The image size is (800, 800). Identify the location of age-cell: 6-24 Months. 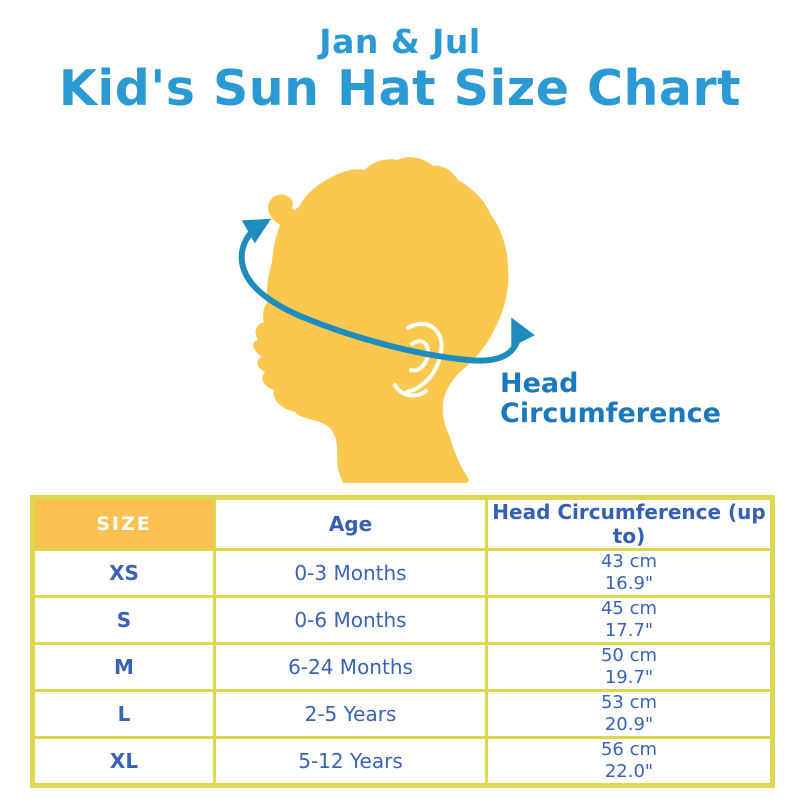
(350, 666).